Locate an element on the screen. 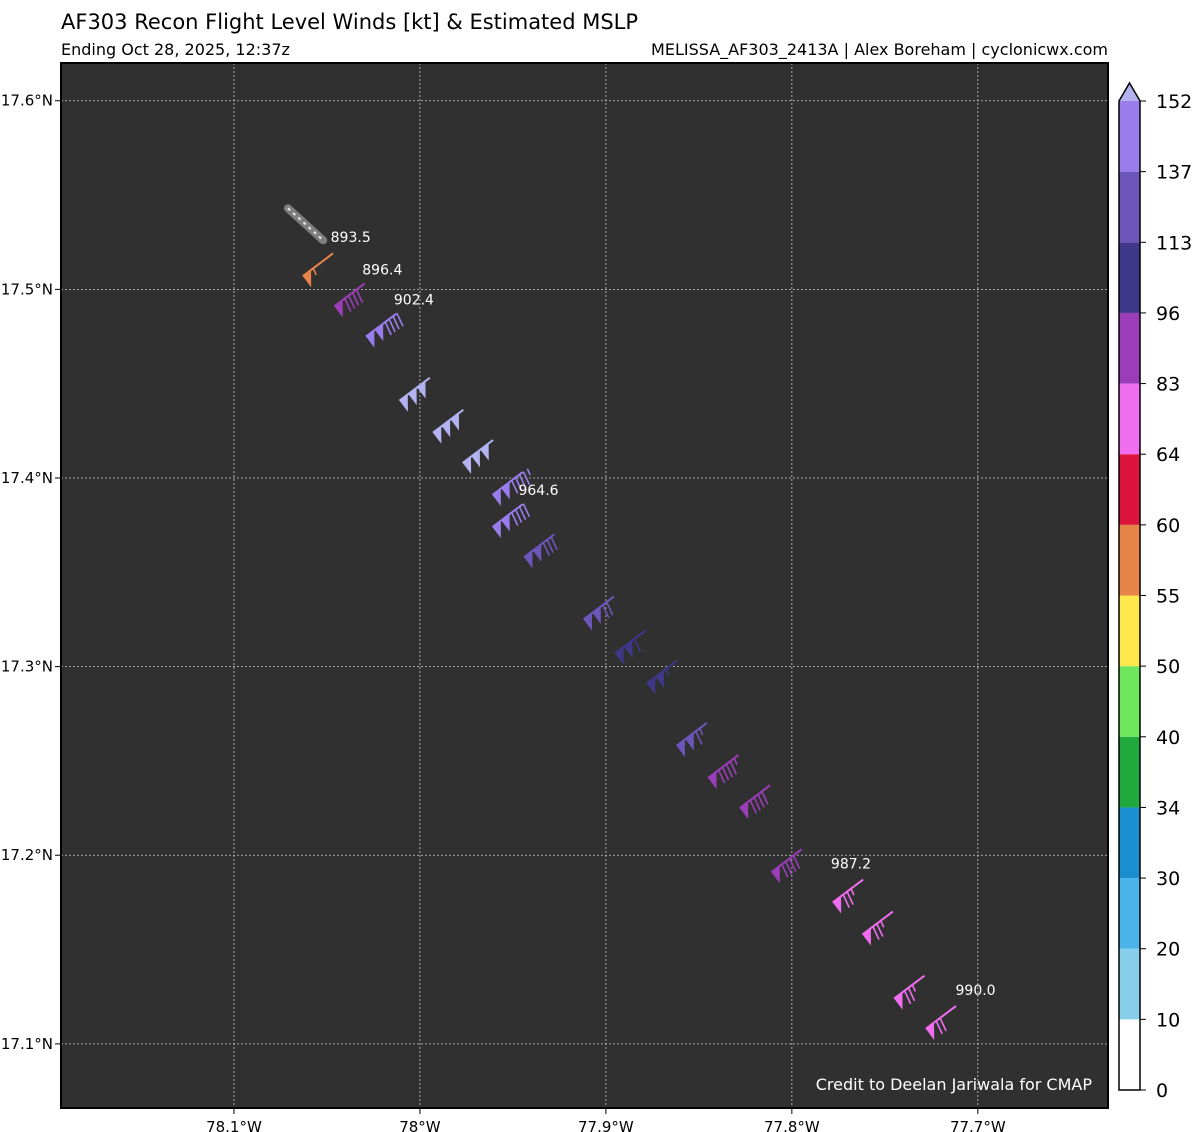 Image resolution: width=1200 pixels, height=1132 pixels. chart-subtitle: Ending Oct 28, 2025, 12:37z is located at coordinates (175, 49).